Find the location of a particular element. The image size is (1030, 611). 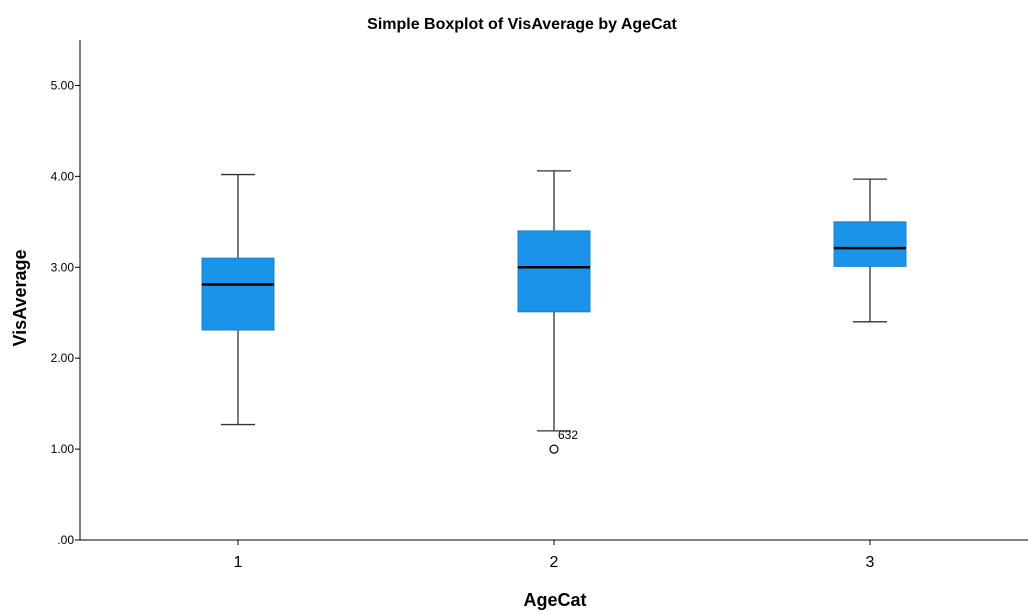

y-tick-label: 3.00 is located at coordinates (63, 267).